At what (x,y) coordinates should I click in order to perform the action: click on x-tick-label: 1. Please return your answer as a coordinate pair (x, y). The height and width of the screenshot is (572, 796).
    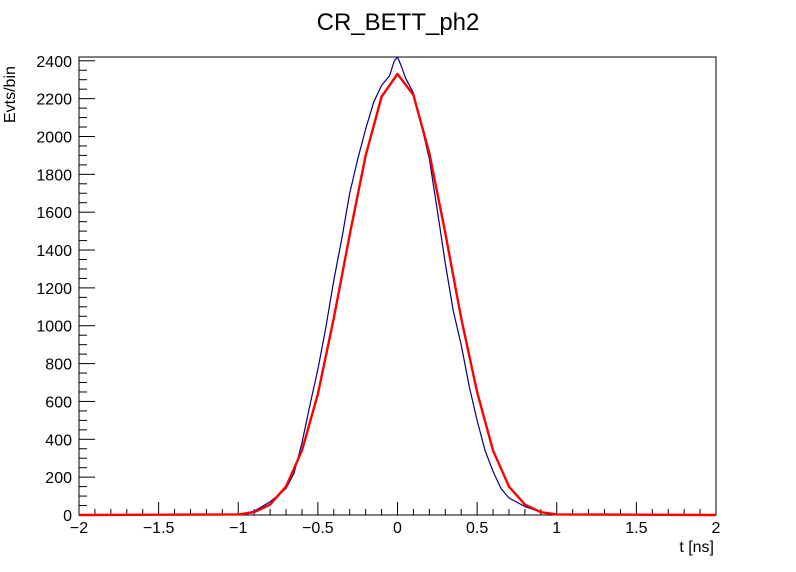
    Looking at the image, I should click on (556, 528).